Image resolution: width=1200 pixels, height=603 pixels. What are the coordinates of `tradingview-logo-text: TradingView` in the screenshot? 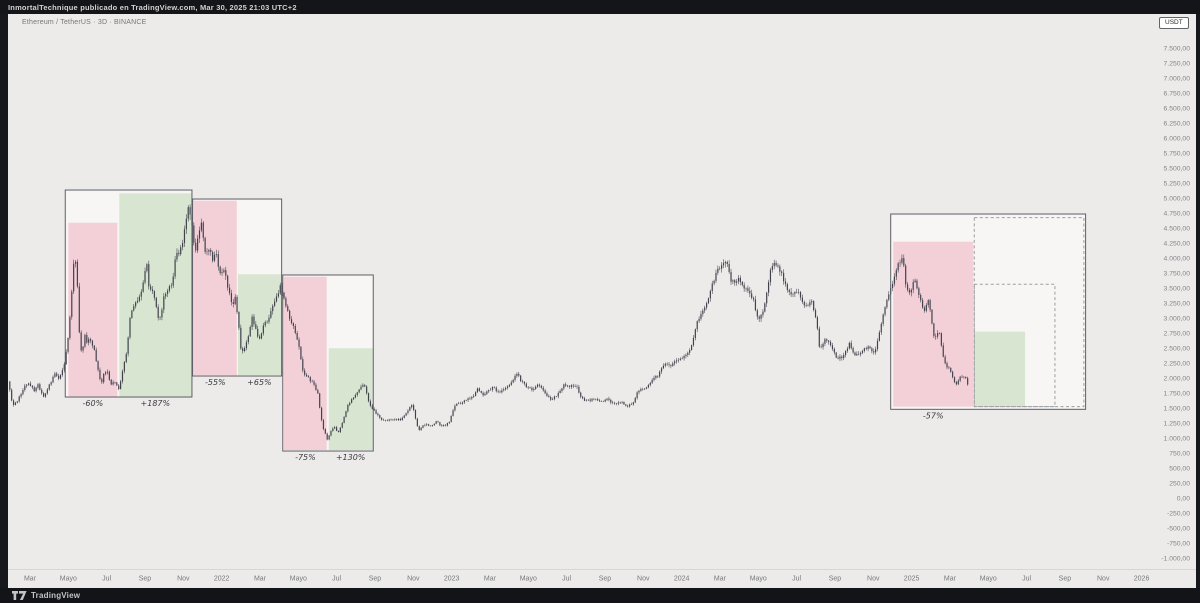 It's located at (56, 595).